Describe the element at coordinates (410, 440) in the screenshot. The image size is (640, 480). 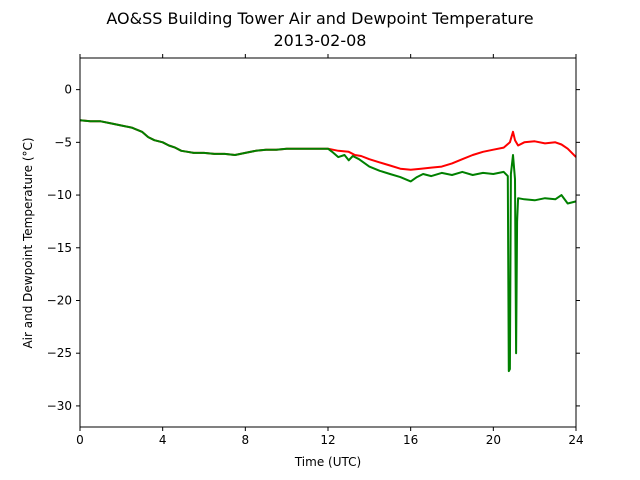
I see `x-tick-label: 16` at that location.